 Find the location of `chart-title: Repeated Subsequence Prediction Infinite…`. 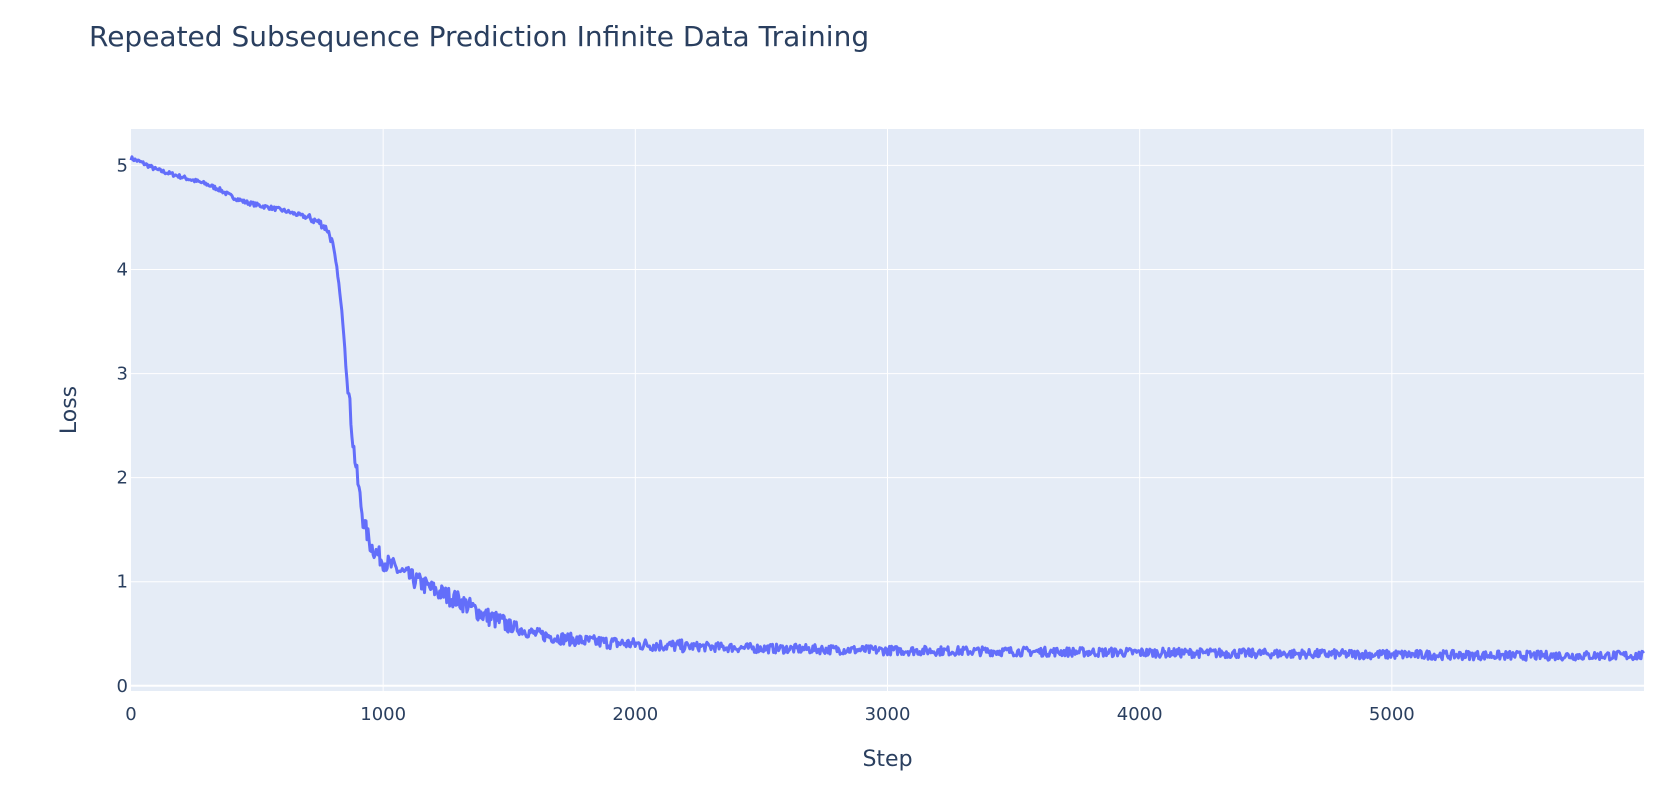

chart-title: Repeated Subsequence Prediction Infinite… is located at coordinates (479, 36).